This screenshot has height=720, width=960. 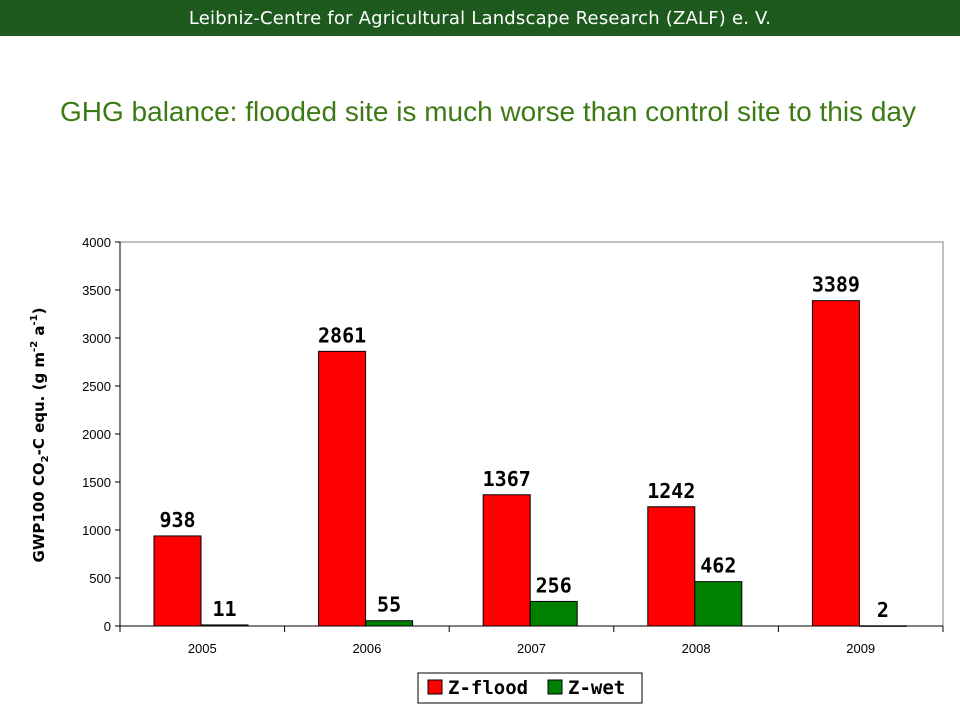 I want to click on bar-z-wet-2007, so click(x=553, y=613).